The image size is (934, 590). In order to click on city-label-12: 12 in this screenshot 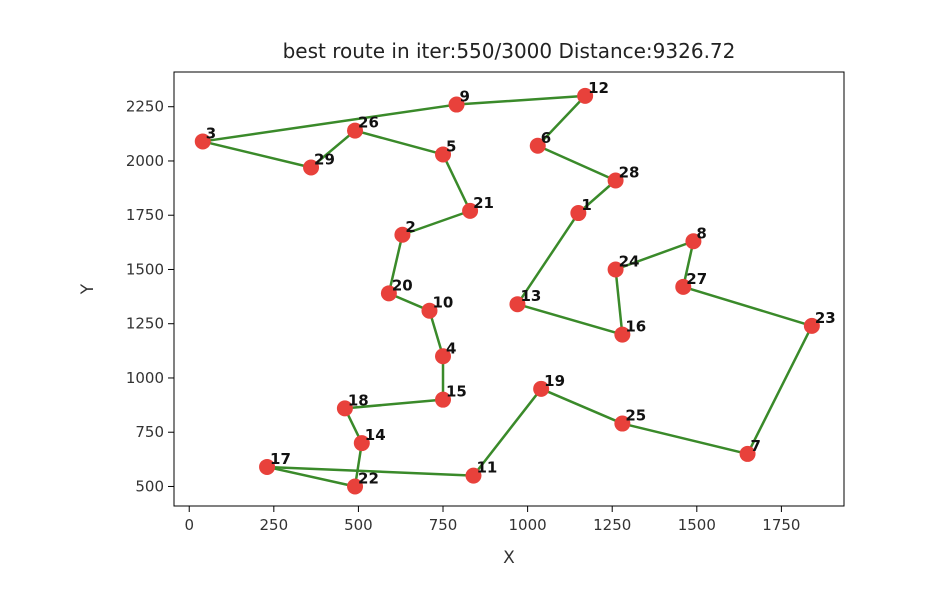, I will do `click(598, 88)`.